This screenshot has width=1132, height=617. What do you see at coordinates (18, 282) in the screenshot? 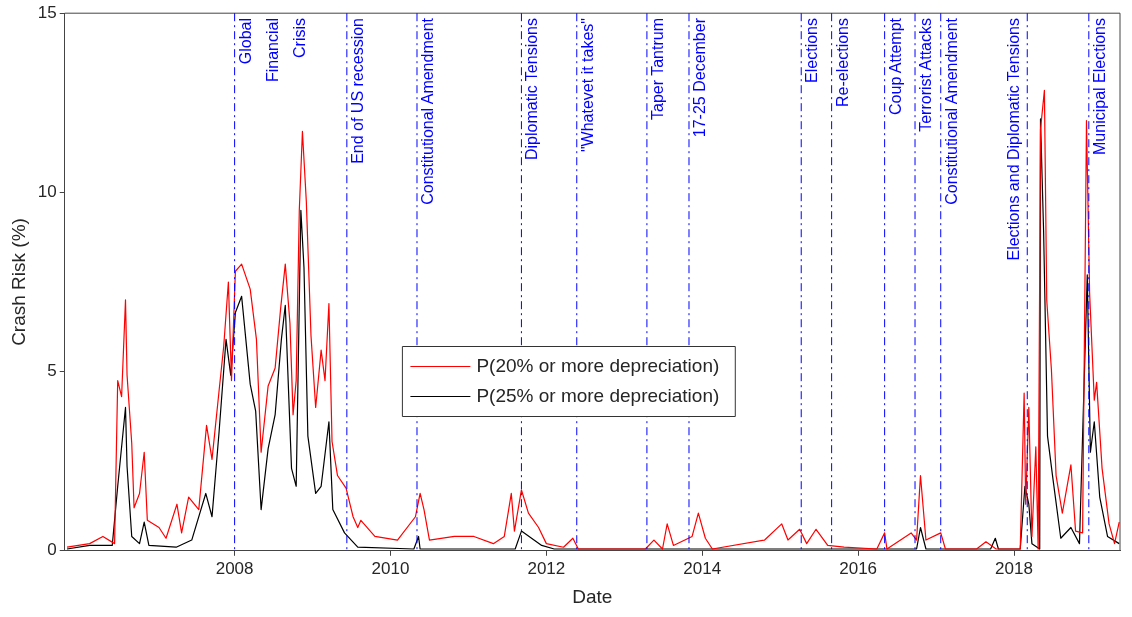
I see `y-axis-title: Crash Risk (%)` at bounding box center [18, 282].